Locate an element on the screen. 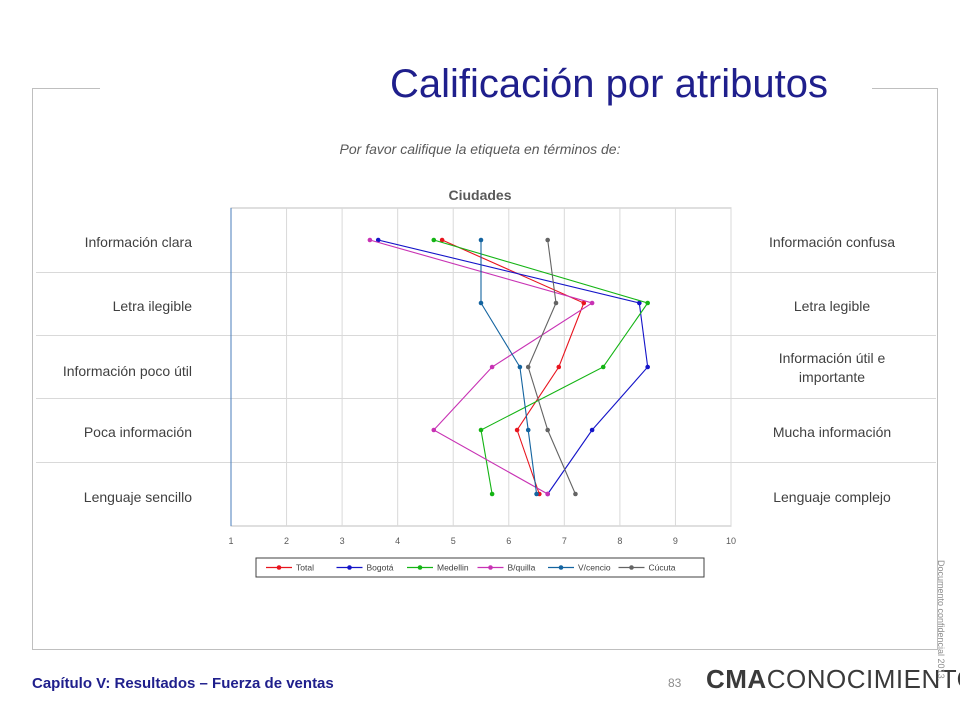 The height and width of the screenshot is (720, 960). attr-right-line: Mucha información is located at coordinates (832, 432).